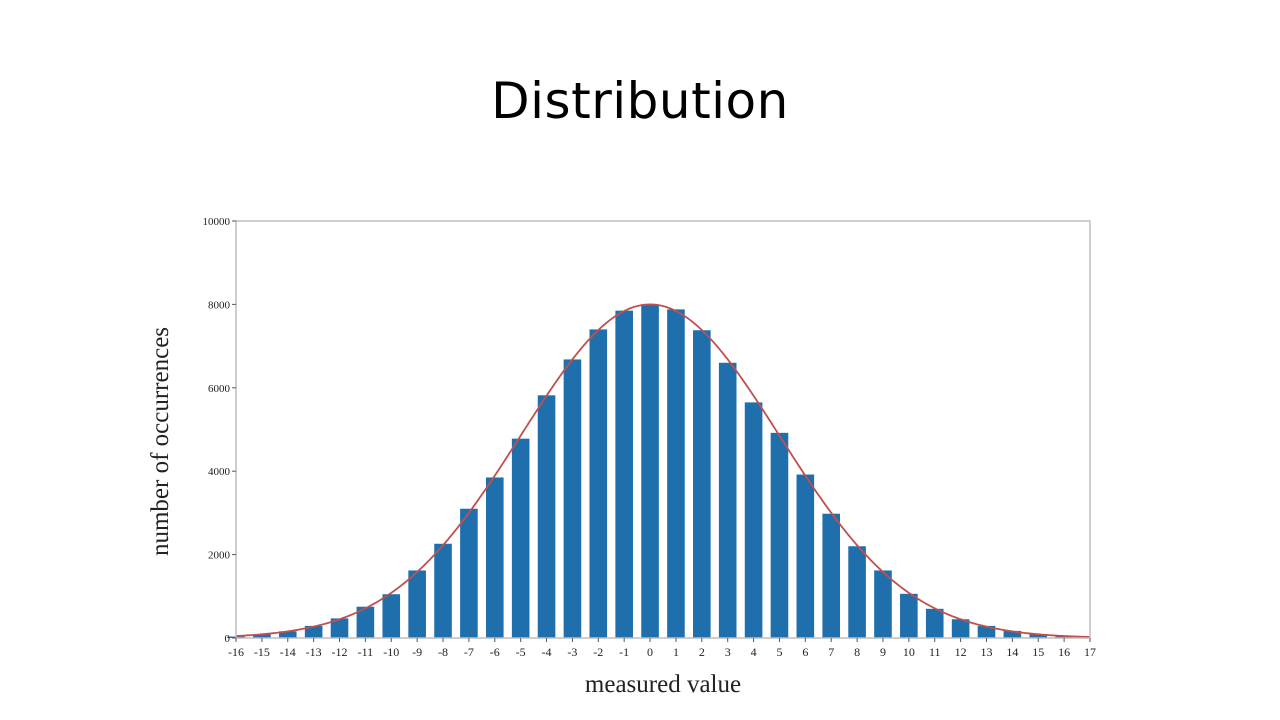 Image resolution: width=1280 pixels, height=720 pixels. What do you see at coordinates (288, 652) in the screenshot?
I see `x-tick-label: -14` at bounding box center [288, 652].